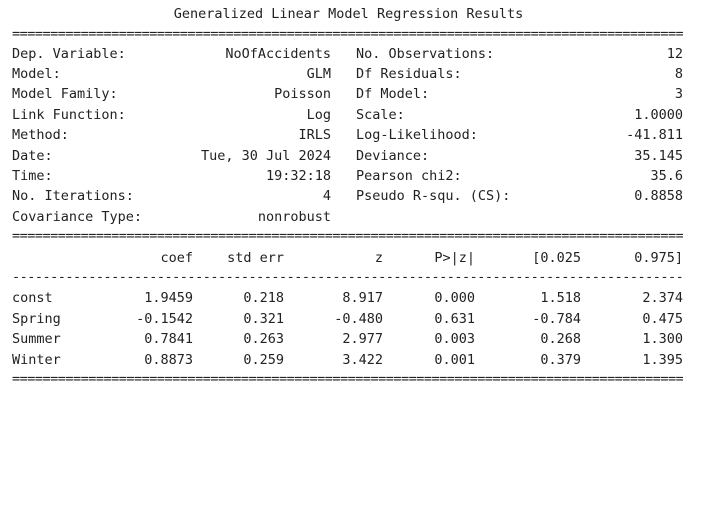  Describe the element at coordinates (263, 360) in the screenshot. I see `table-cell: 0.259` at that location.